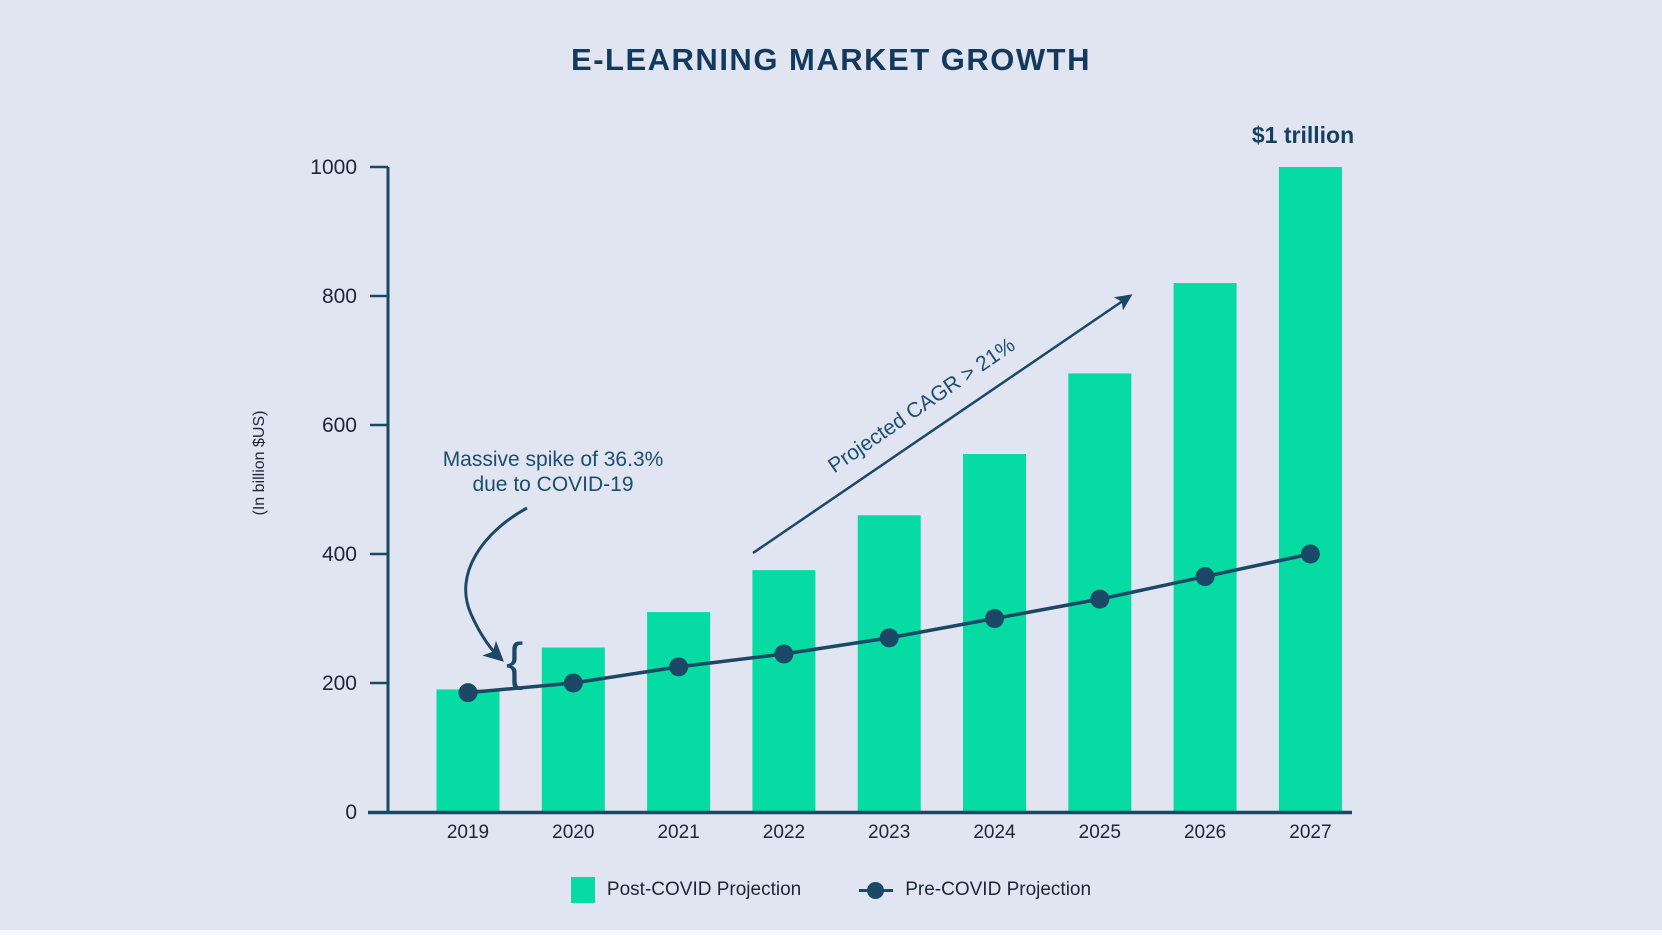 The width and height of the screenshot is (1662, 935). Describe the element at coordinates (259, 463) in the screenshot. I see `y-axis-label: (In billion $US)` at that location.